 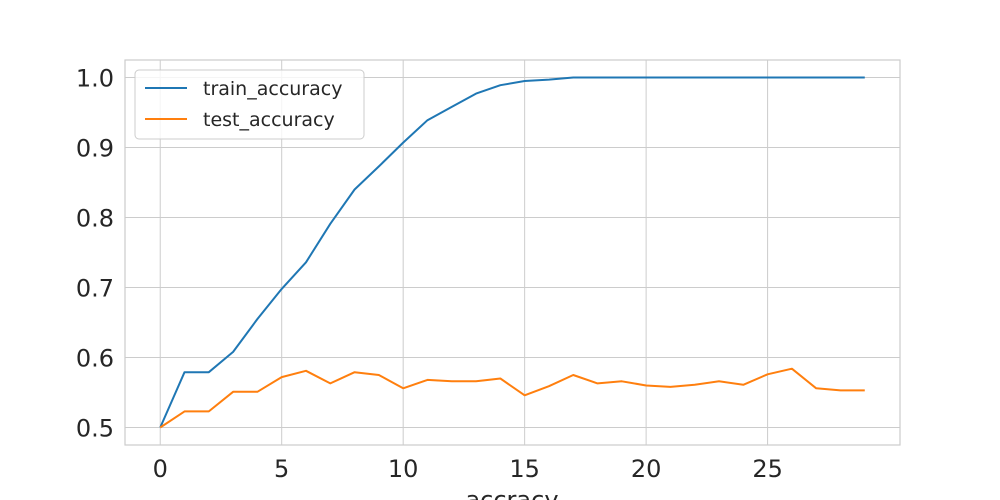 What do you see at coordinates (95, 289) in the screenshot?
I see `y-tick-label: 0.7` at bounding box center [95, 289].